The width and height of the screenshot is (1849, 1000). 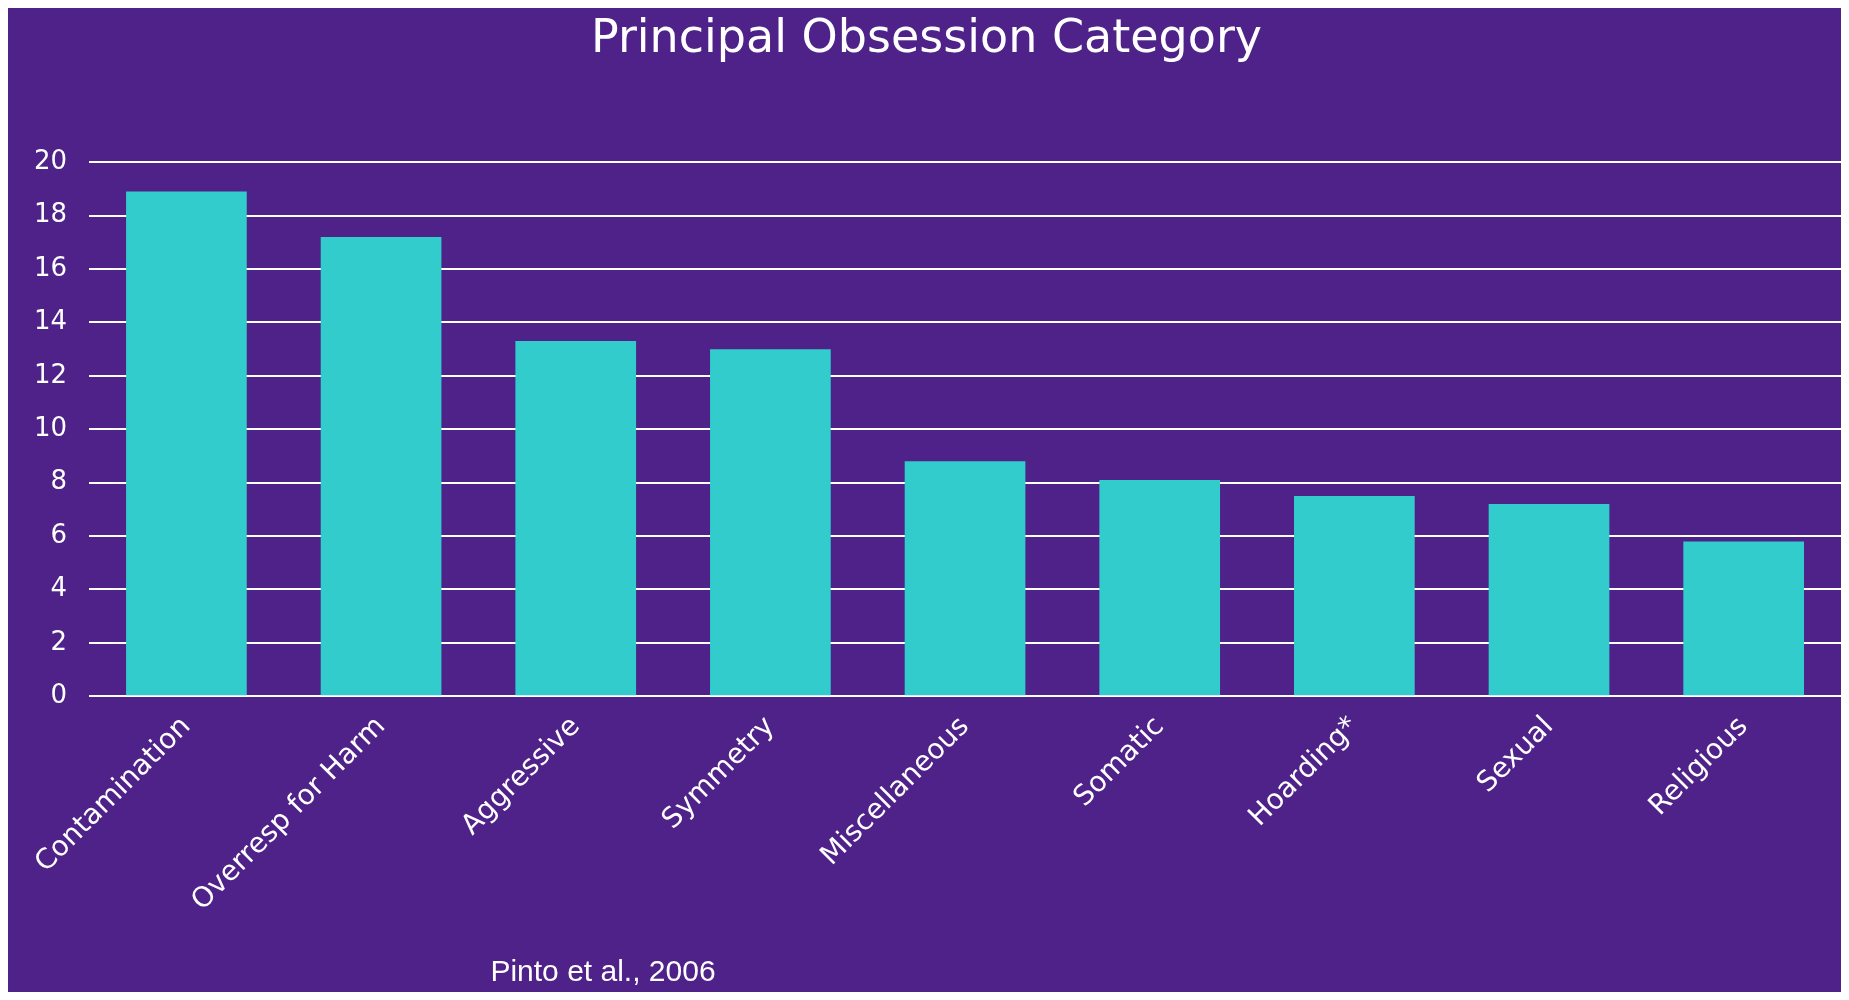 I want to click on y-tick-label: 12, so click(x=50, y=373).